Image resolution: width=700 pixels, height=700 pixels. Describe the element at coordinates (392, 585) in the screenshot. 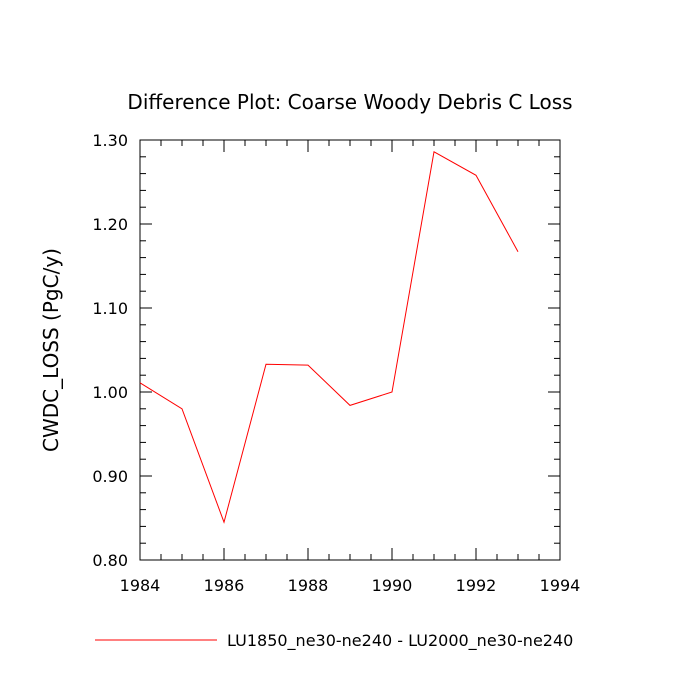

I see `x-tick-label: 1990` at that location.